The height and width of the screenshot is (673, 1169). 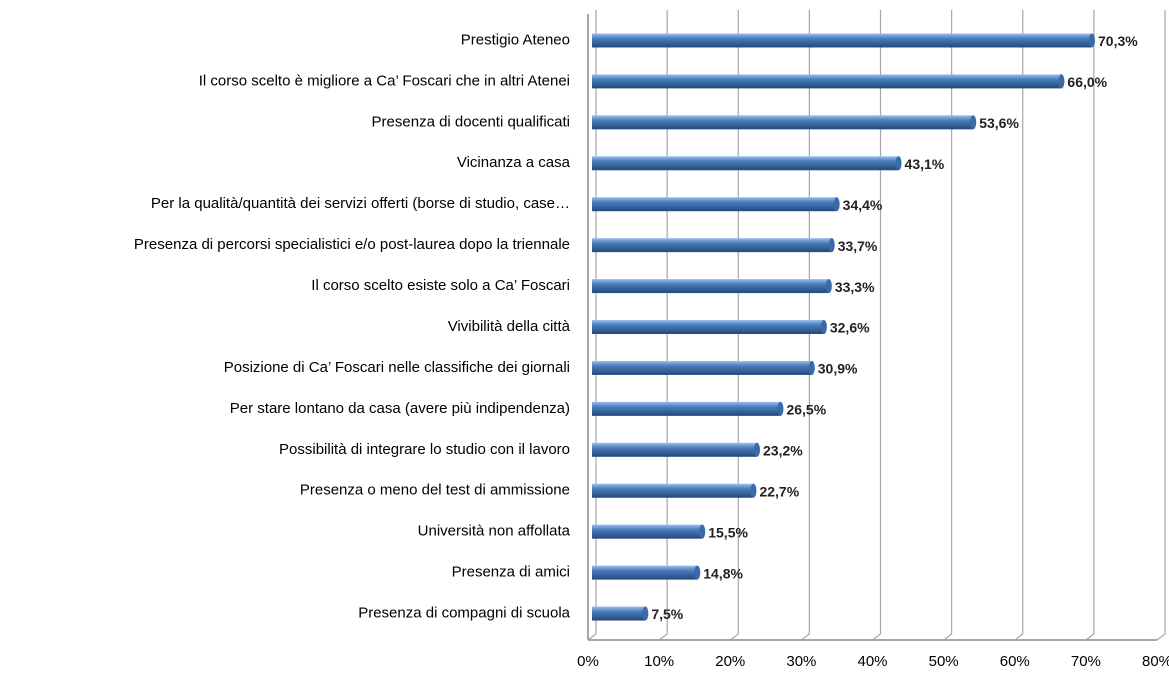 I want to click on x-tick-label: 50%, so click(x=944, y=661).